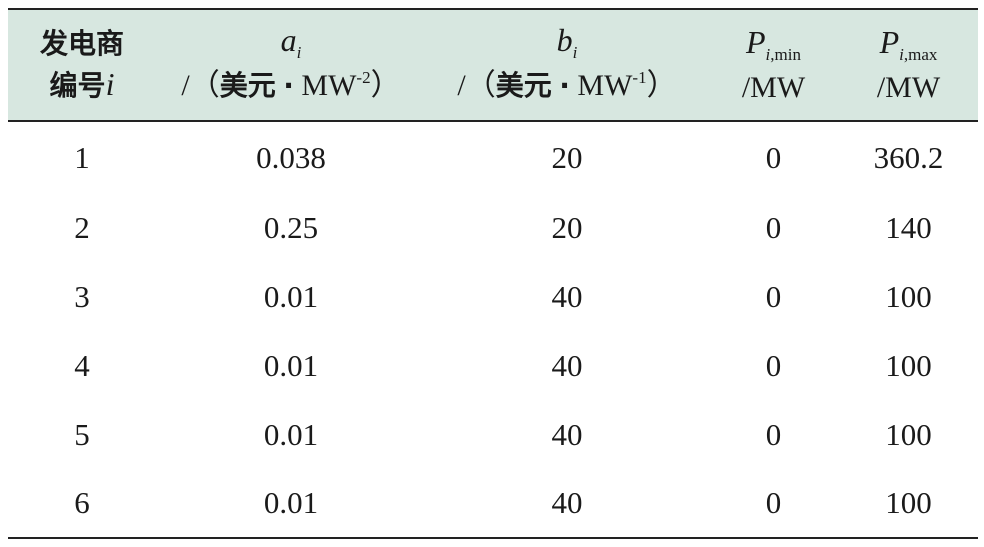 The image size is (984, 547). I want to click on header-p-min-unit: /MW, so click(773, 87).